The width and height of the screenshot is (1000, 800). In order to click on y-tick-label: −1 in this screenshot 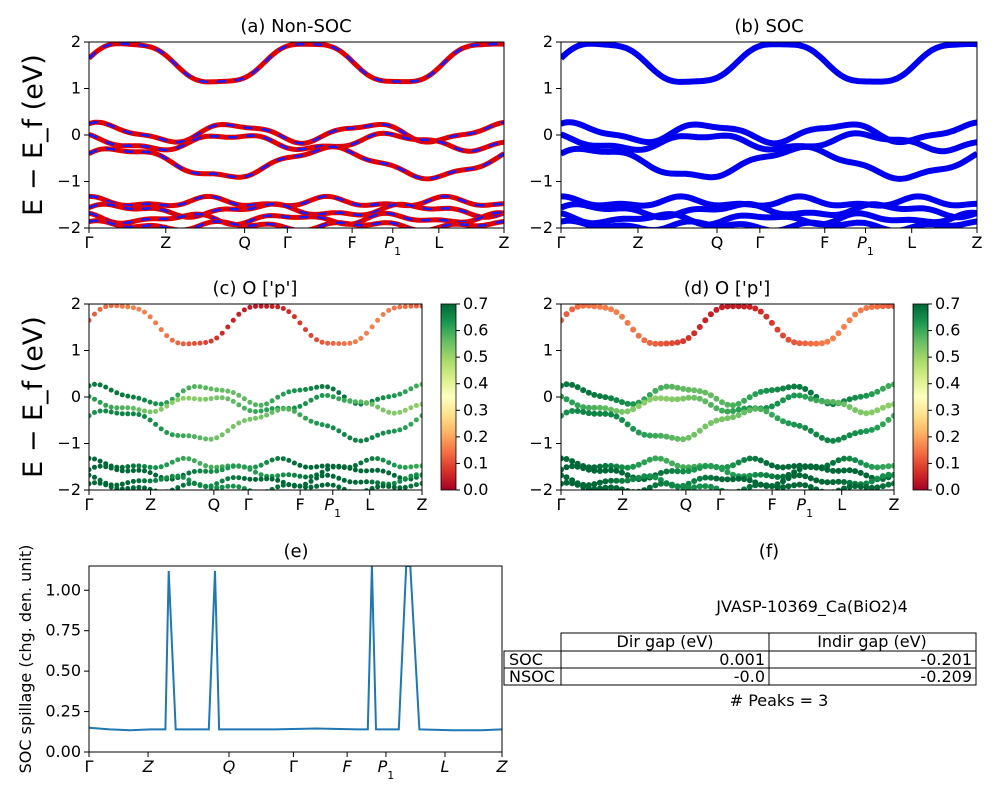, I will do `click(69, 181)`.